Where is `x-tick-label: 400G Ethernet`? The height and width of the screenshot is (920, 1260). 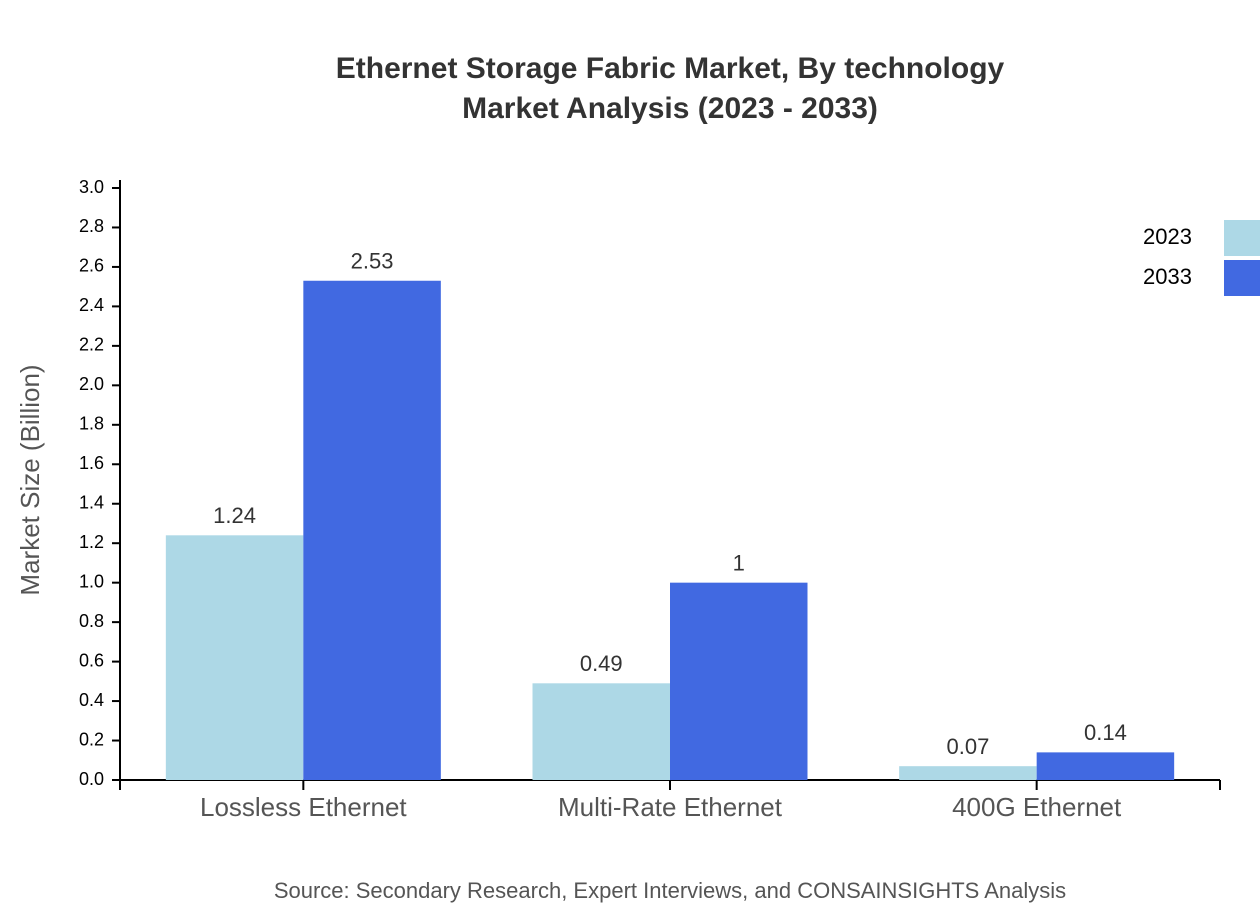
x-tick-label: 400G Ethernet is located at coordinates (1037, 807).